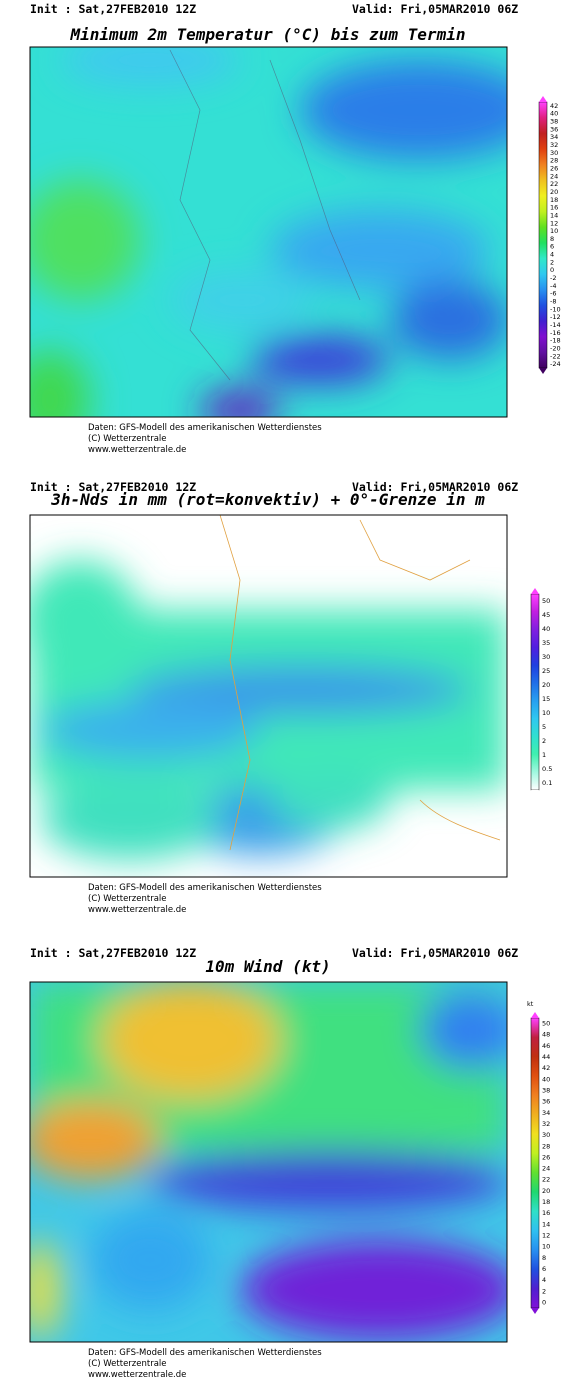  I want to click on legend-label: -6, so click(553, 294).